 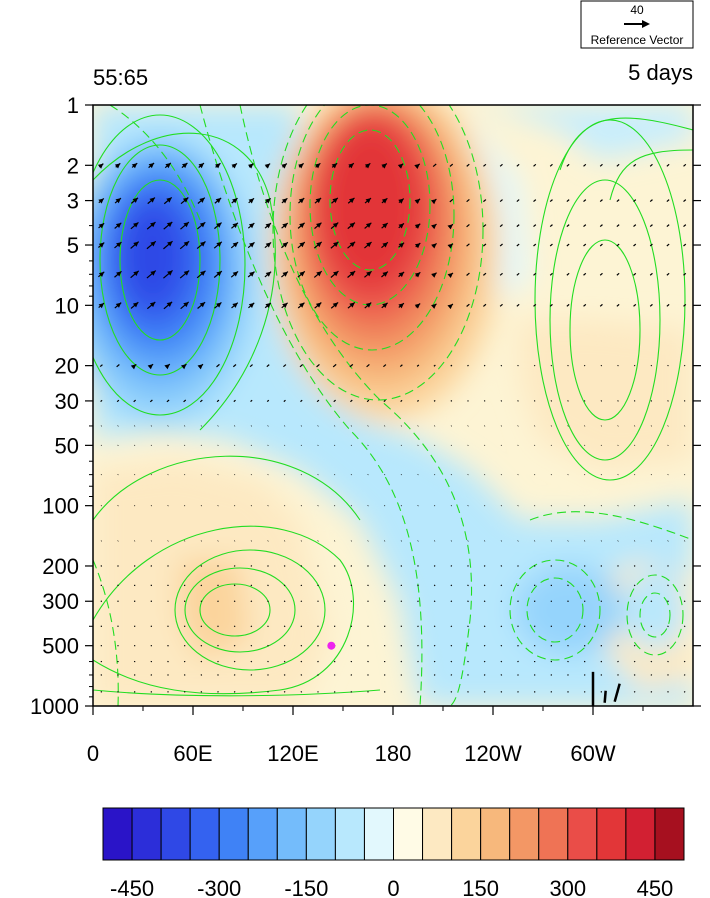 I want to click on colorbar, so click(x=393, y=834).